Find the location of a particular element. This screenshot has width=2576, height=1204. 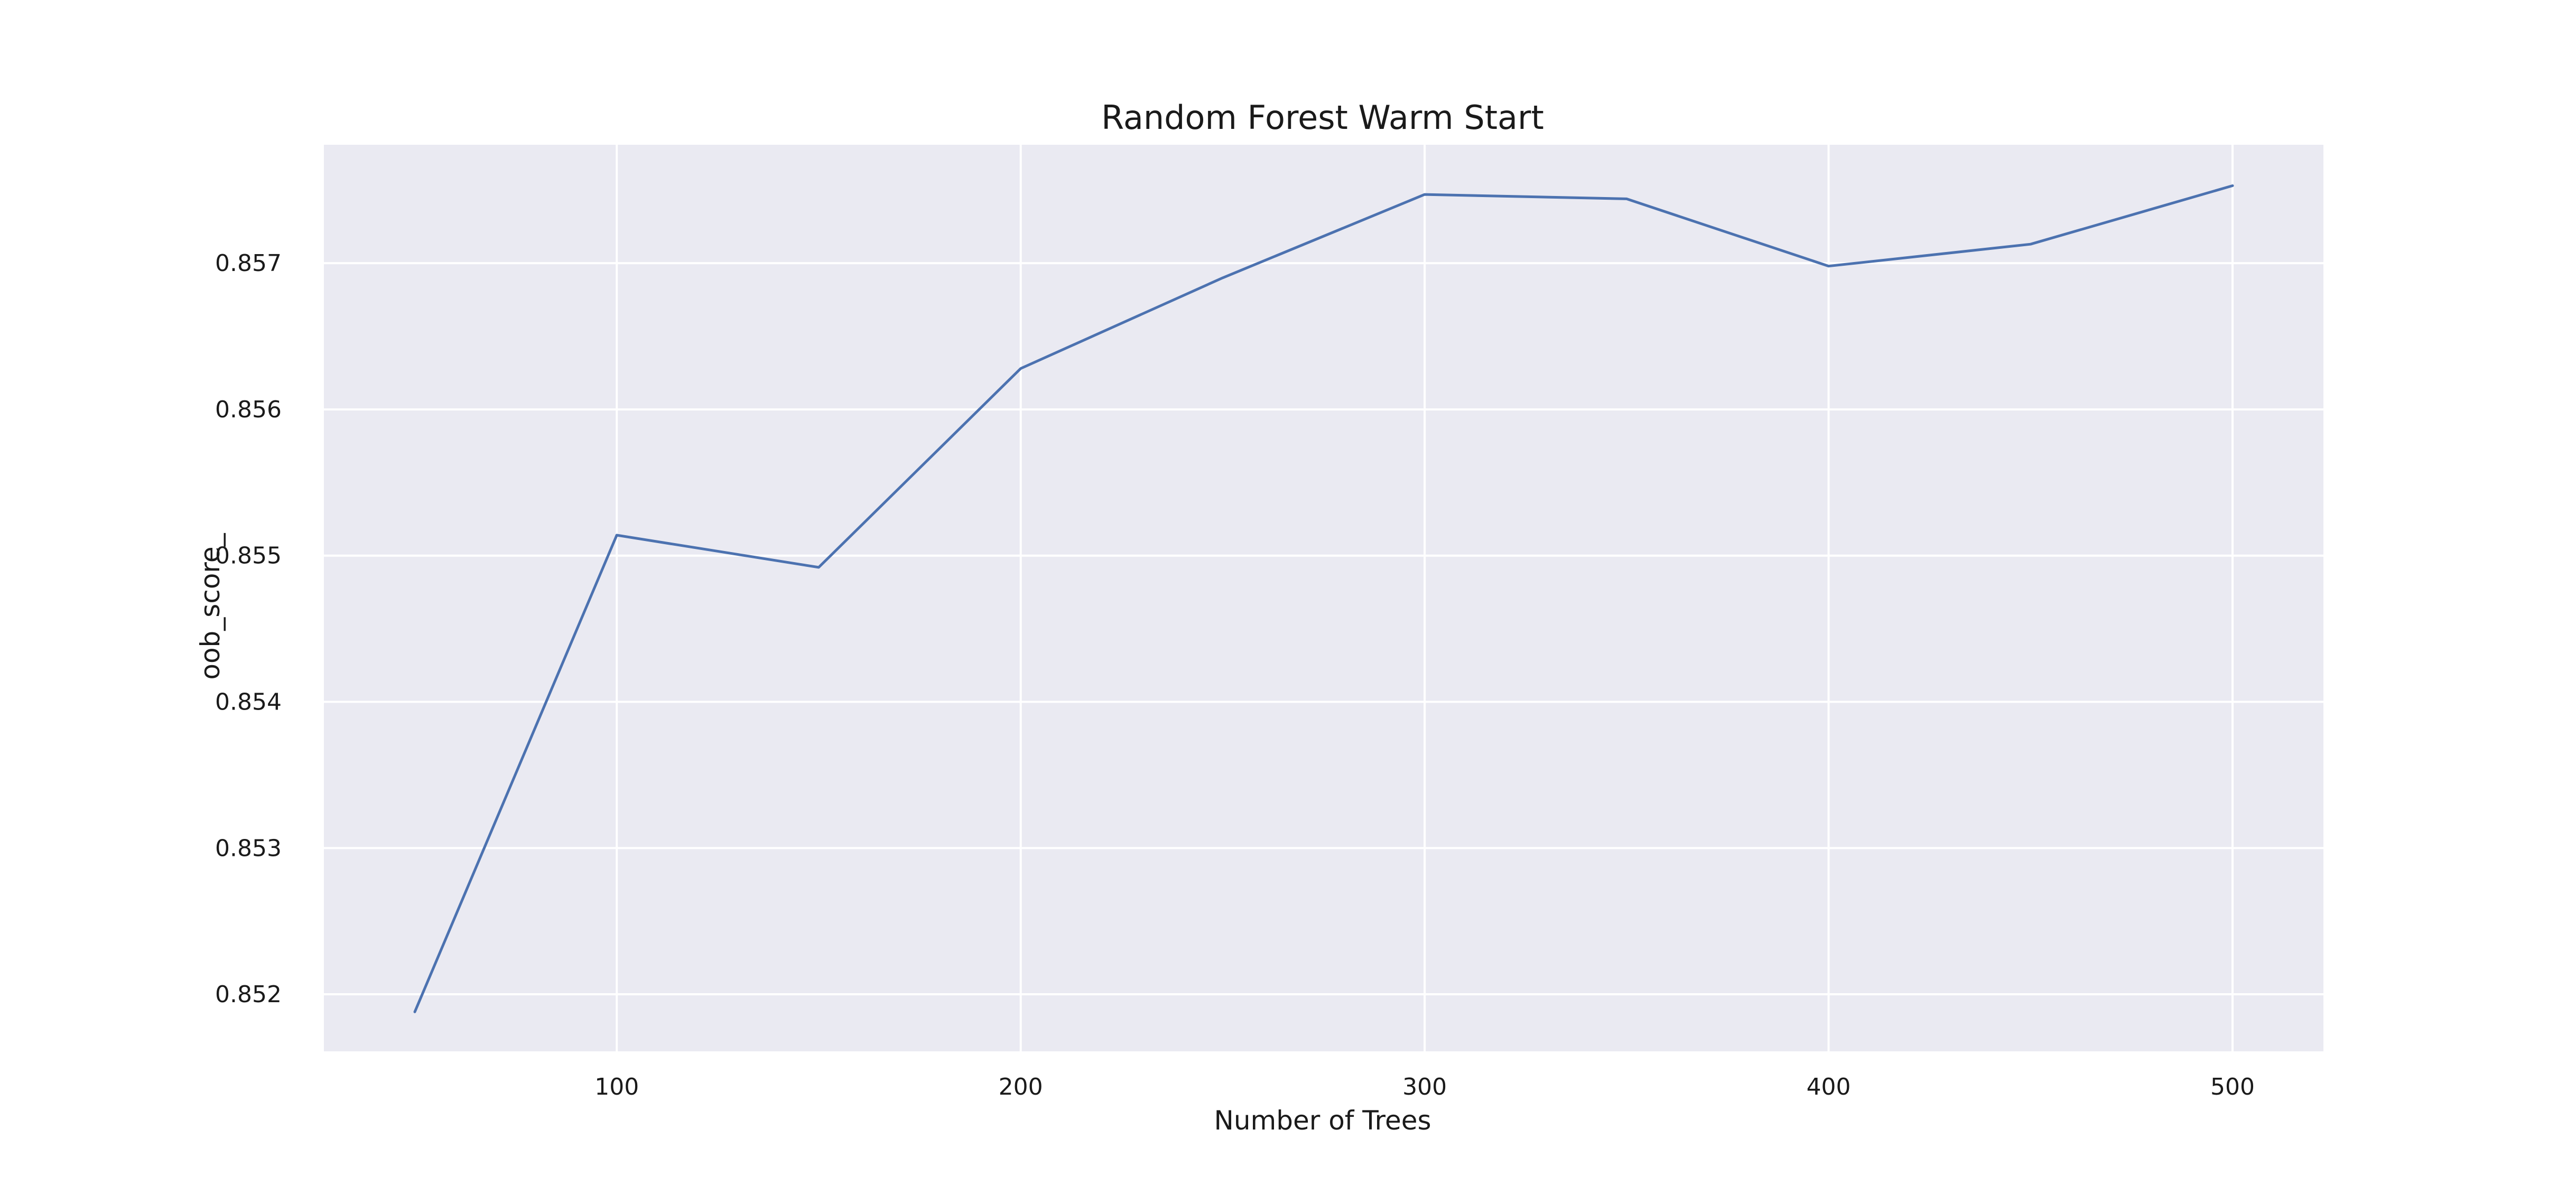

y-axis-label: oob_score_ is located at coordinates (210, 606).